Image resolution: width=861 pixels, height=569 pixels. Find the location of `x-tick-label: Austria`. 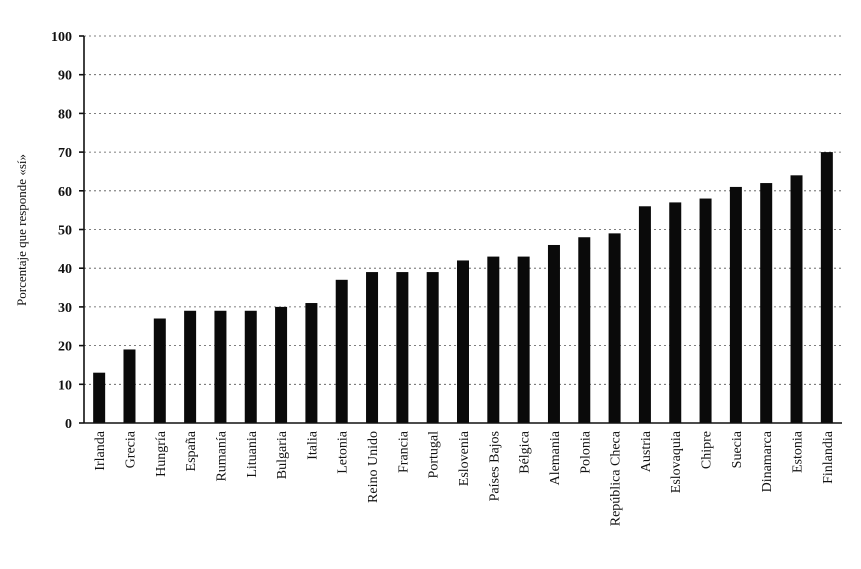

x-tick-label: Austria is located at coordinates (646, 451).